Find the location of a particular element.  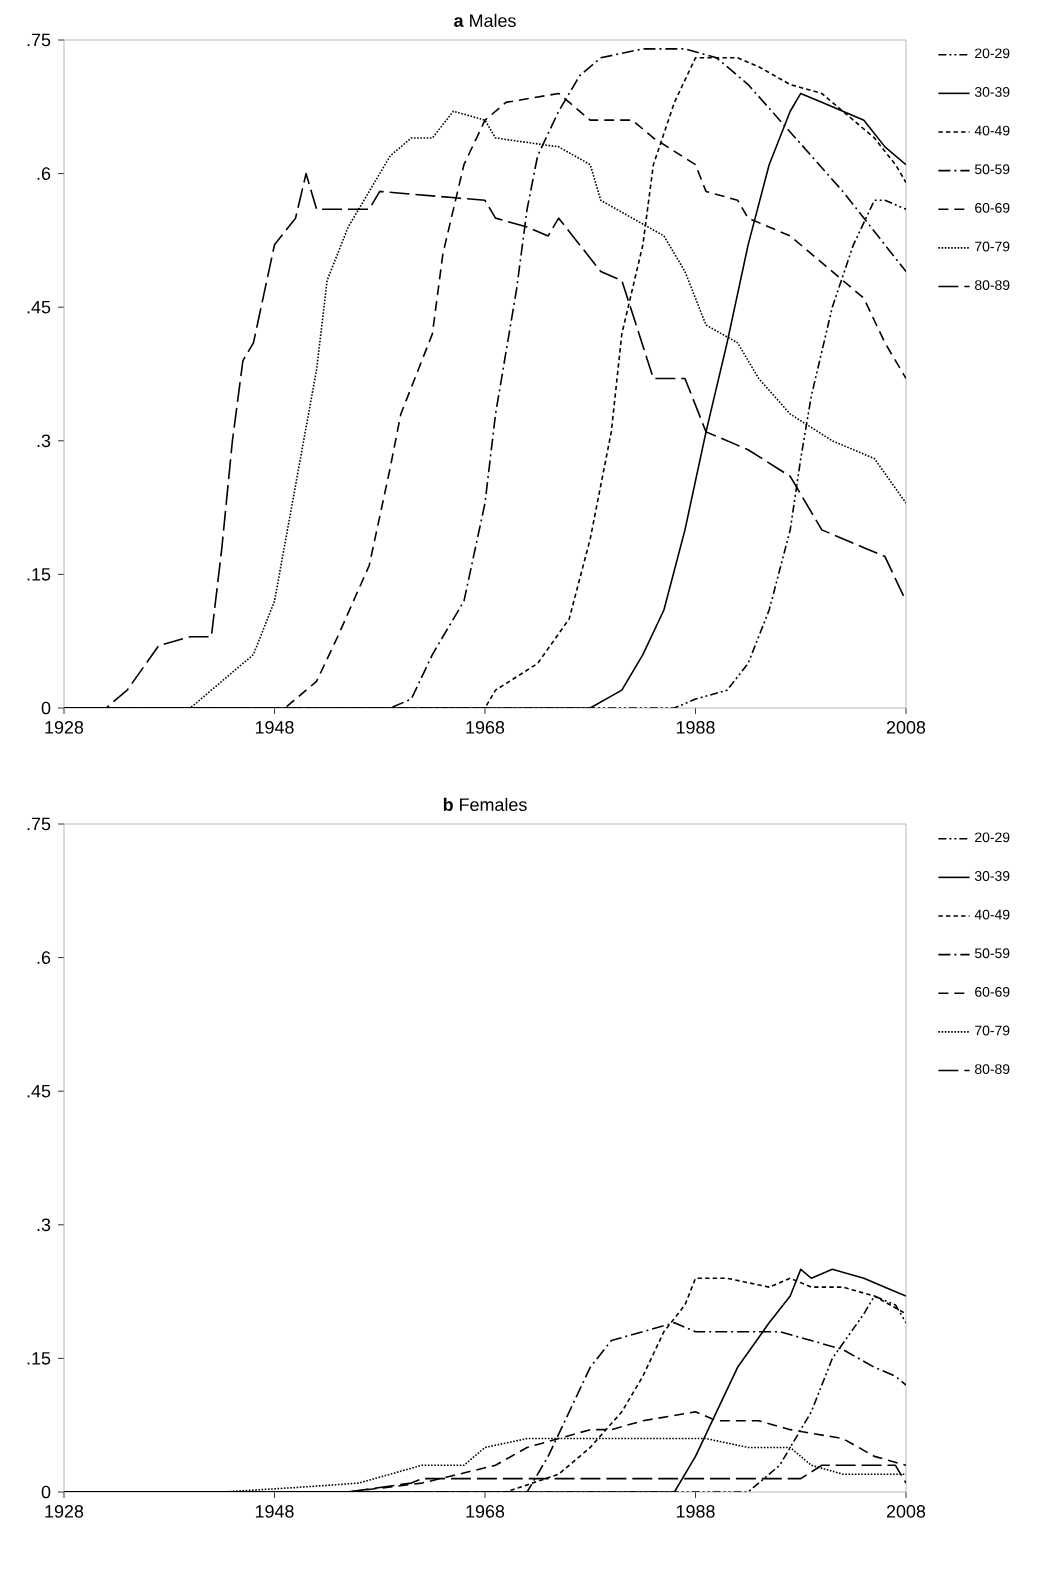

chart-title: b Females is located at coordinates (485, 804).